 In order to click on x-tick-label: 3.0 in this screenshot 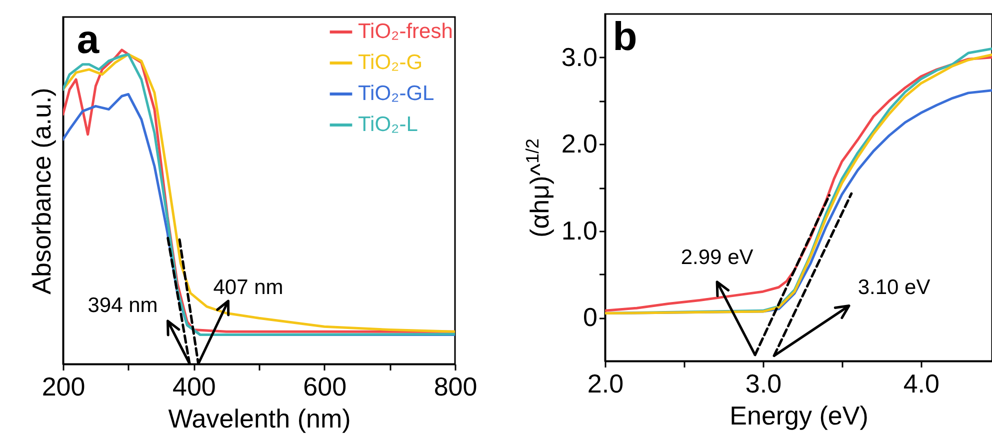, I will do `click(763, 383)`.